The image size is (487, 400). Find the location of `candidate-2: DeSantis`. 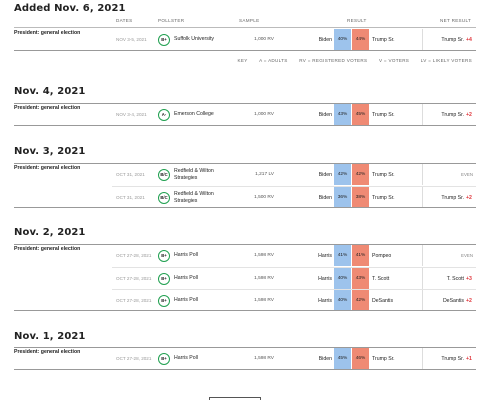

candidate-2: DeSantis is located at coordinates (383, 300).